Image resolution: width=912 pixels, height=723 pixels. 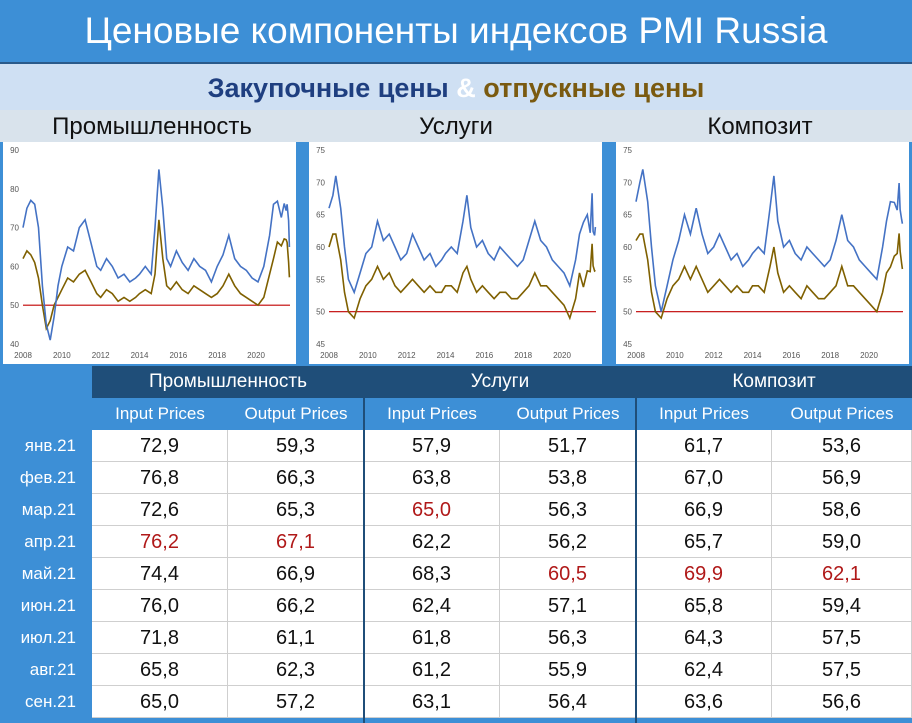 I want to click on table-cell: 71,8, so click(x=160, y=638).